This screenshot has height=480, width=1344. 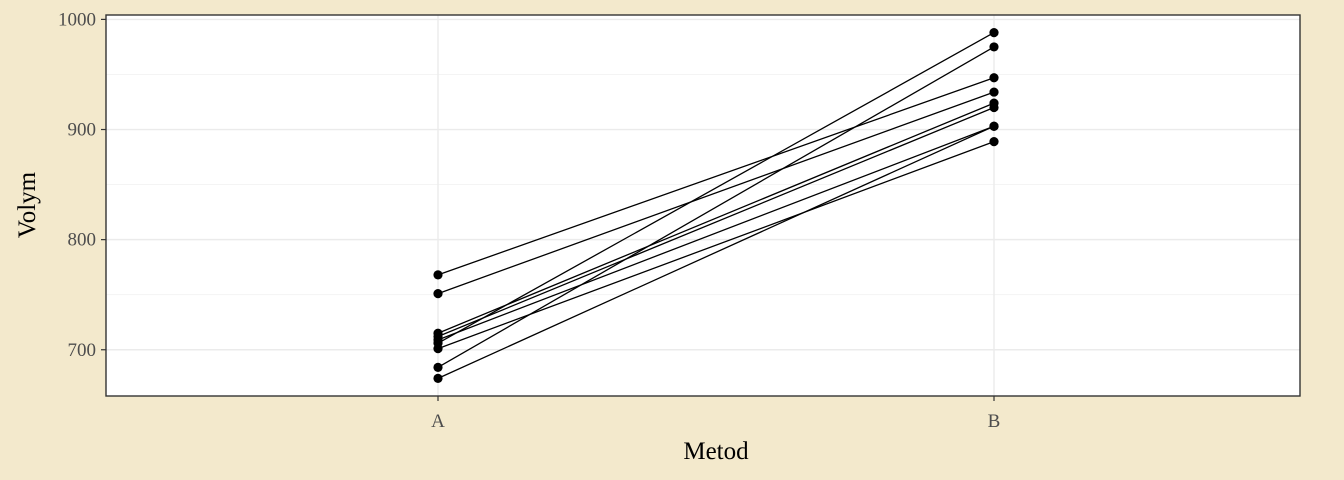 What do you see at coordinates (82, 130) in the screenshot?
I see `y-tick-label: 900` at bounding box center [82, 130].